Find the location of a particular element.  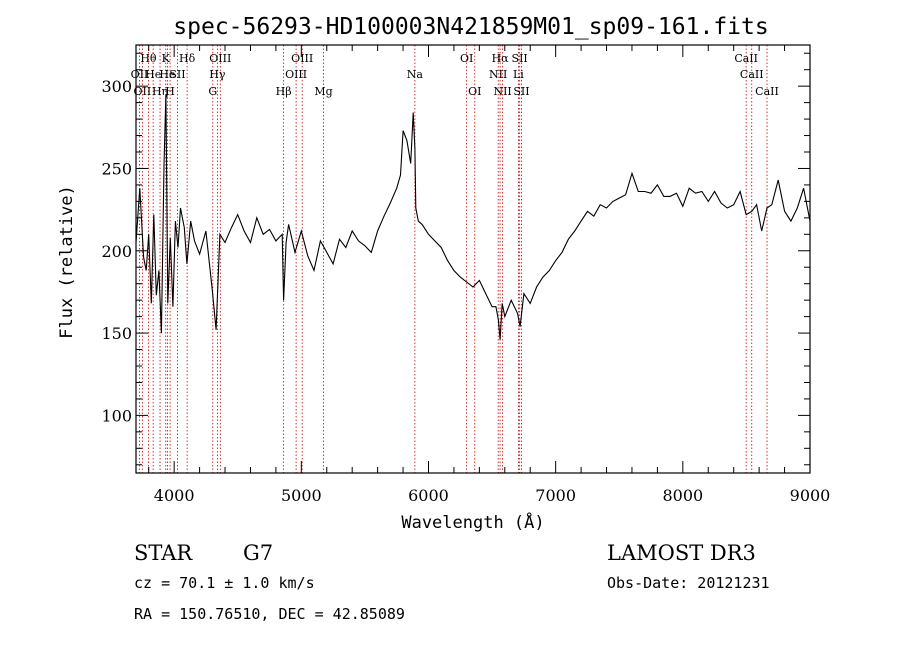

line-label: H is located at coordinates (170, 91).